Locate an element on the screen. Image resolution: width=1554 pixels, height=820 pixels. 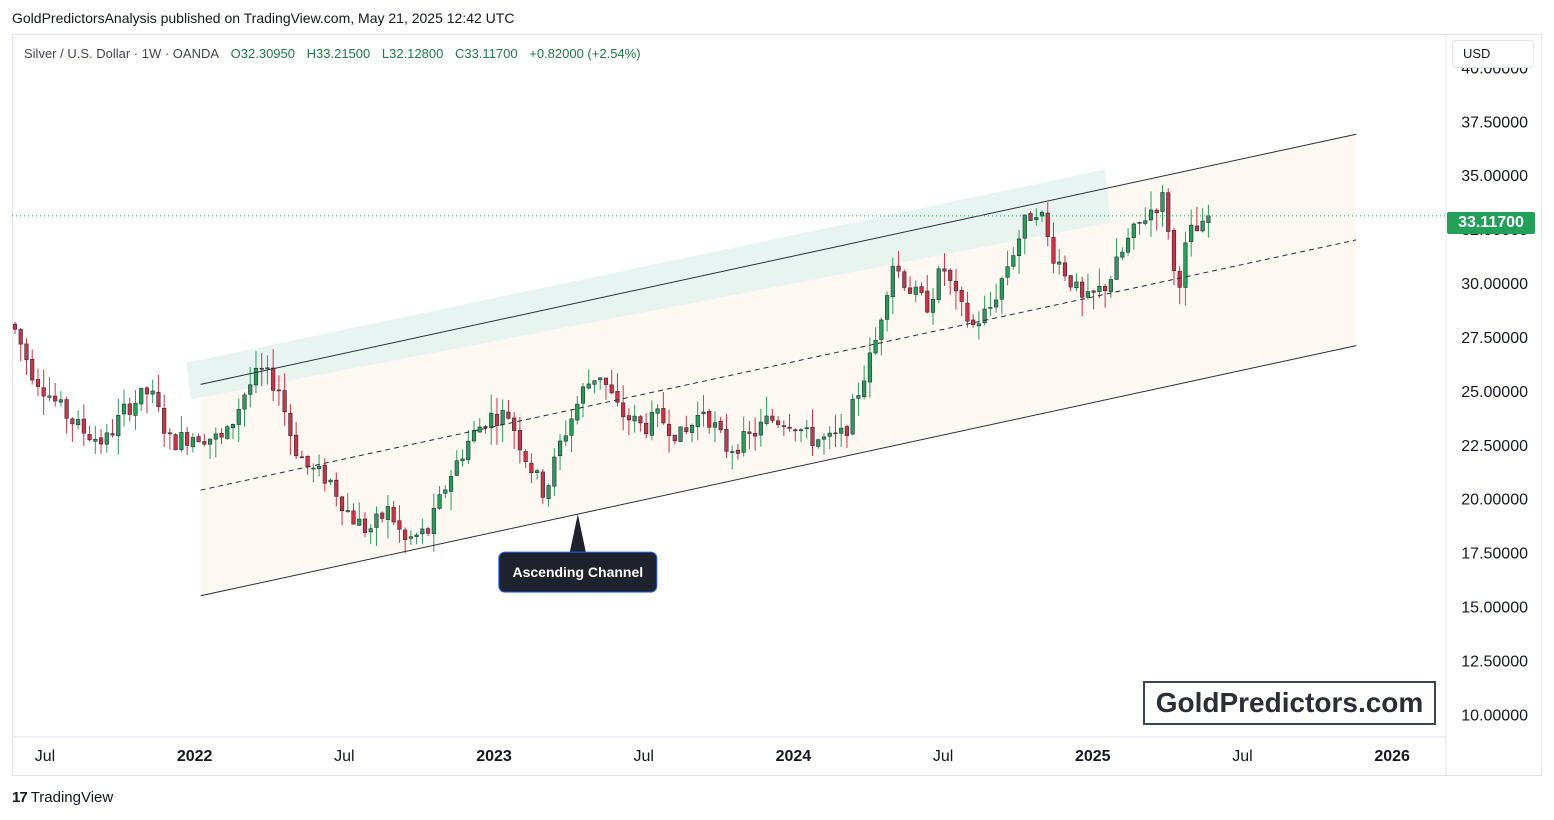
tradingview-logo: 17 TradingView is located at coordinates (62, 797).